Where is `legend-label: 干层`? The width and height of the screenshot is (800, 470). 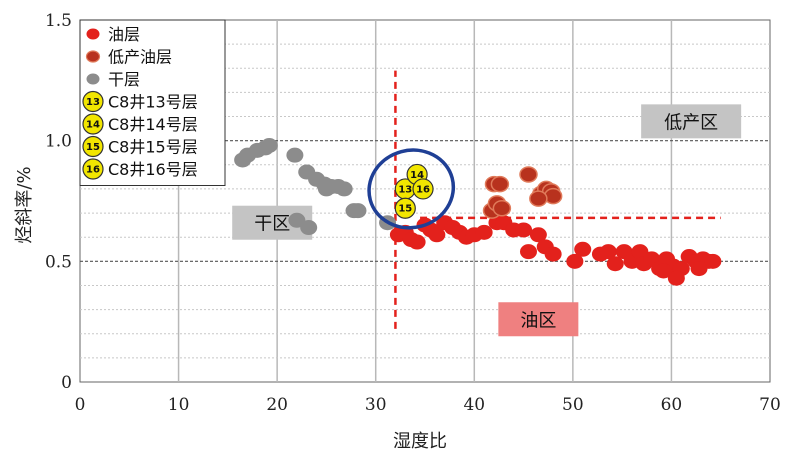 legend-label: 干层 is located at coordinates (124, 79).